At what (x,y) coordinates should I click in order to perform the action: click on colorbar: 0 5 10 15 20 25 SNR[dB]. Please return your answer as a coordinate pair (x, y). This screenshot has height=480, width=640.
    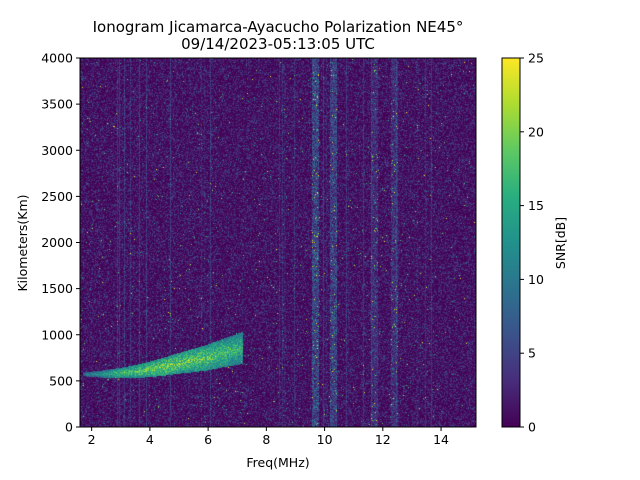
    Looking at the image, I should click on (534, 243).